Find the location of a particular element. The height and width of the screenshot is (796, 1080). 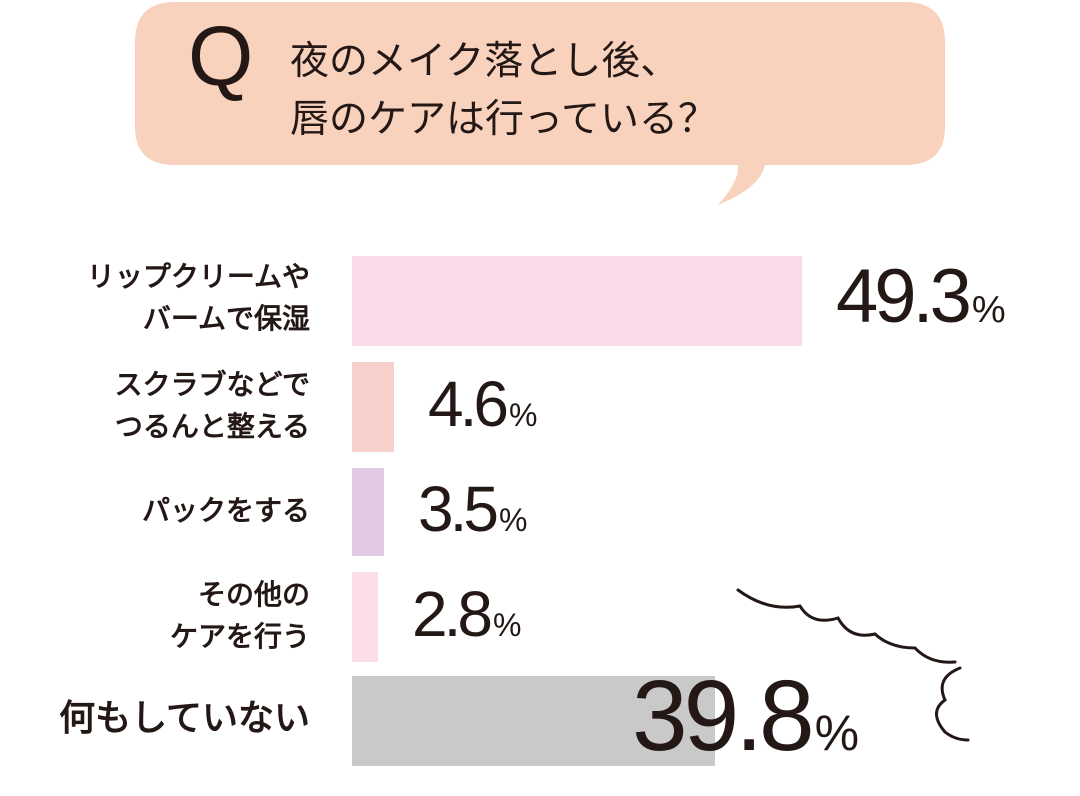

category-label-3: パックをする is located at coordinates (226, 511).